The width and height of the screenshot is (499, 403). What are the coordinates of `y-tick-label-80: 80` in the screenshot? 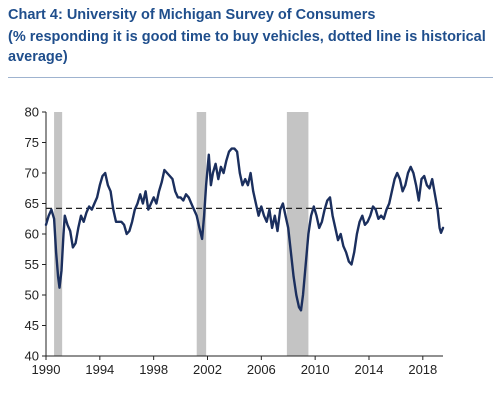 It's located at (32, 112).